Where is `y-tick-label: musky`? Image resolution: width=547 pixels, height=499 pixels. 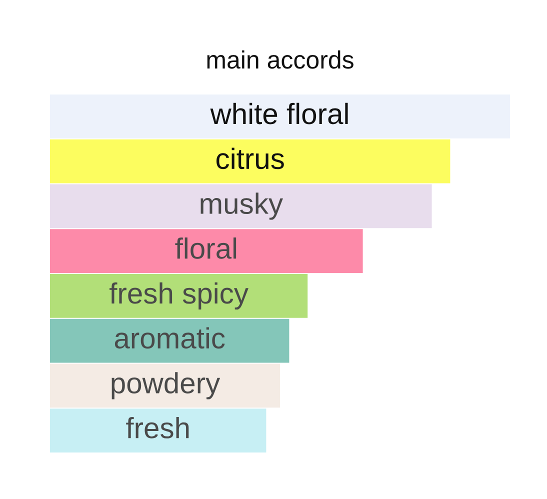
y-tick-label: musky is located at coordinates (241, 206).